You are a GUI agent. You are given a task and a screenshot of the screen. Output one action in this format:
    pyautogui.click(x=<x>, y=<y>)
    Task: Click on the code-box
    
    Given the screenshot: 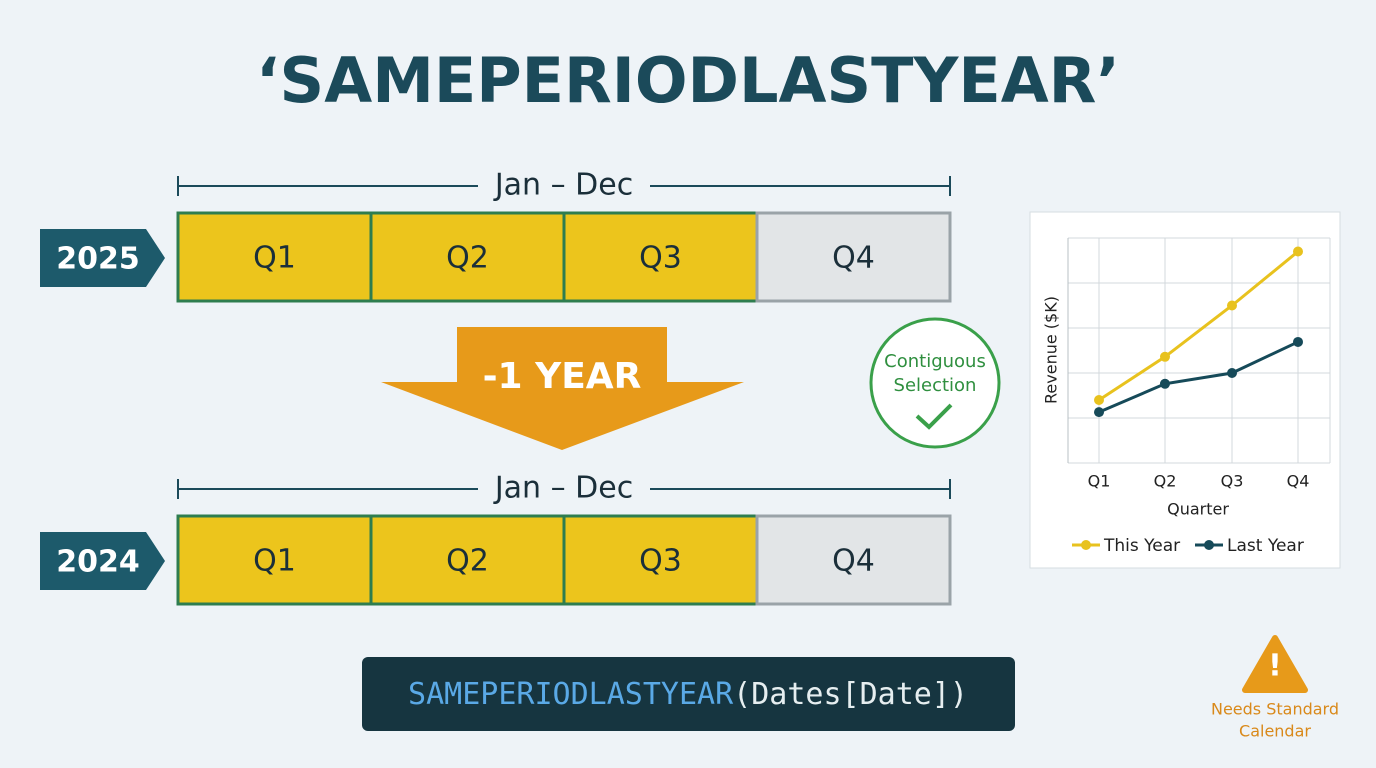 What is the action you would take?
    pyautogui.click(x=688, y=694)
    